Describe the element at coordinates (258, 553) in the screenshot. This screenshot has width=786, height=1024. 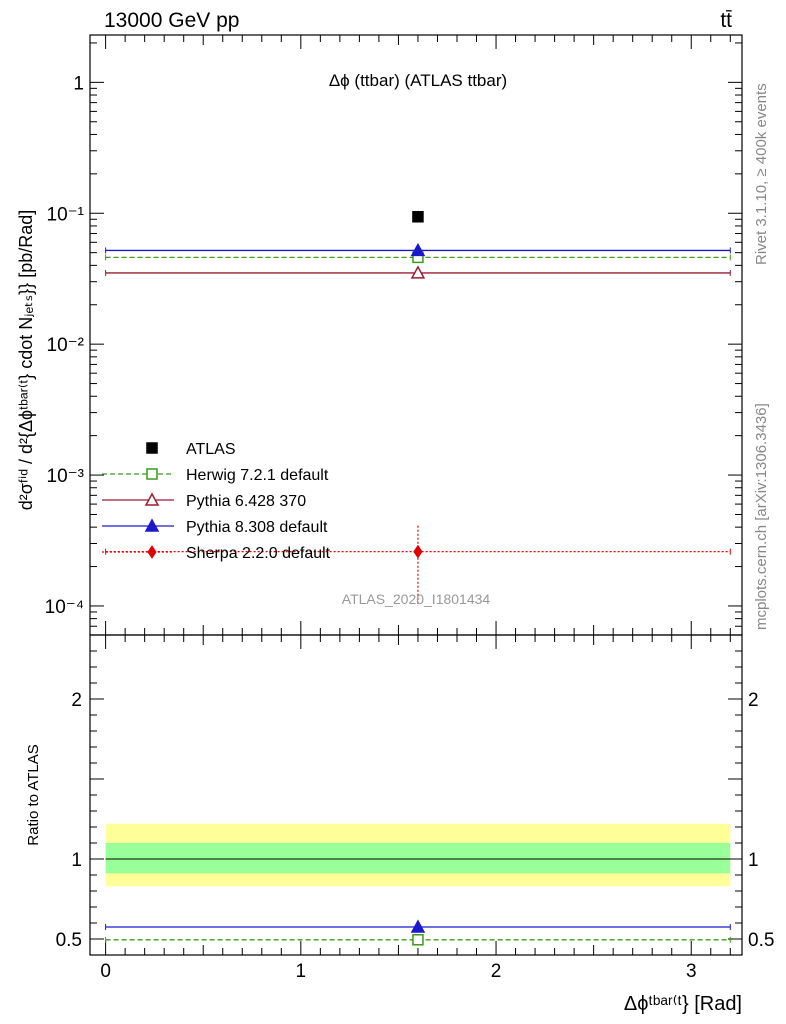
I see `legend-label: Sherpa 2.2.0 default` at that location.